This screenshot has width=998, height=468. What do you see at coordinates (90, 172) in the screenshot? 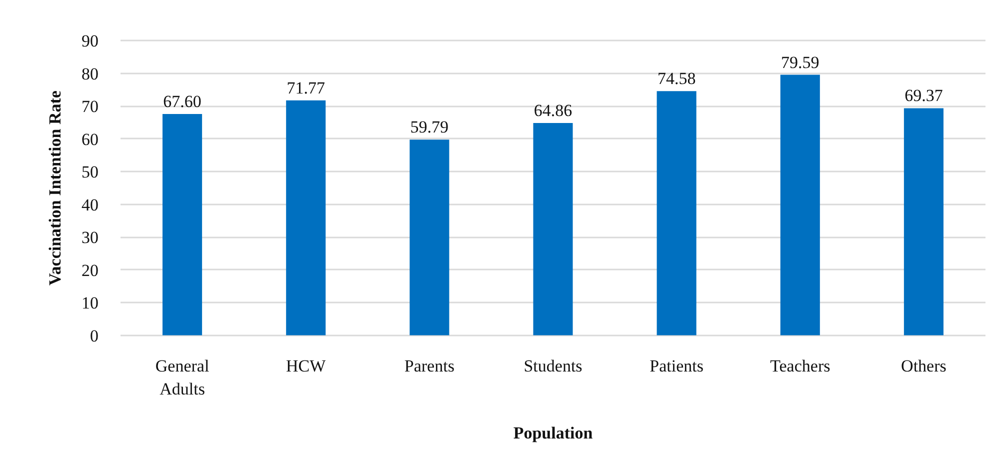
I see `y-tick-label: 50` at bounding box center [90, 172].